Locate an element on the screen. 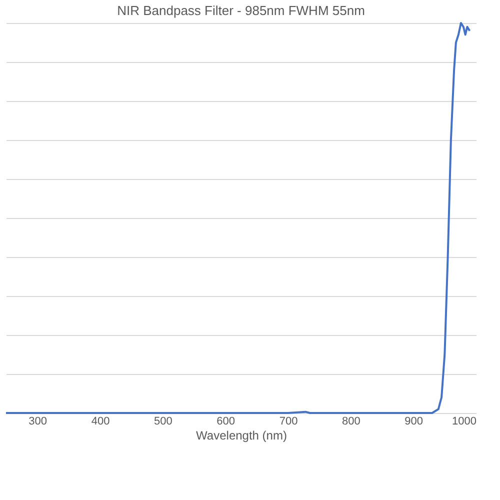  x-tick-label: 900 is located at coordinates (414, 422).